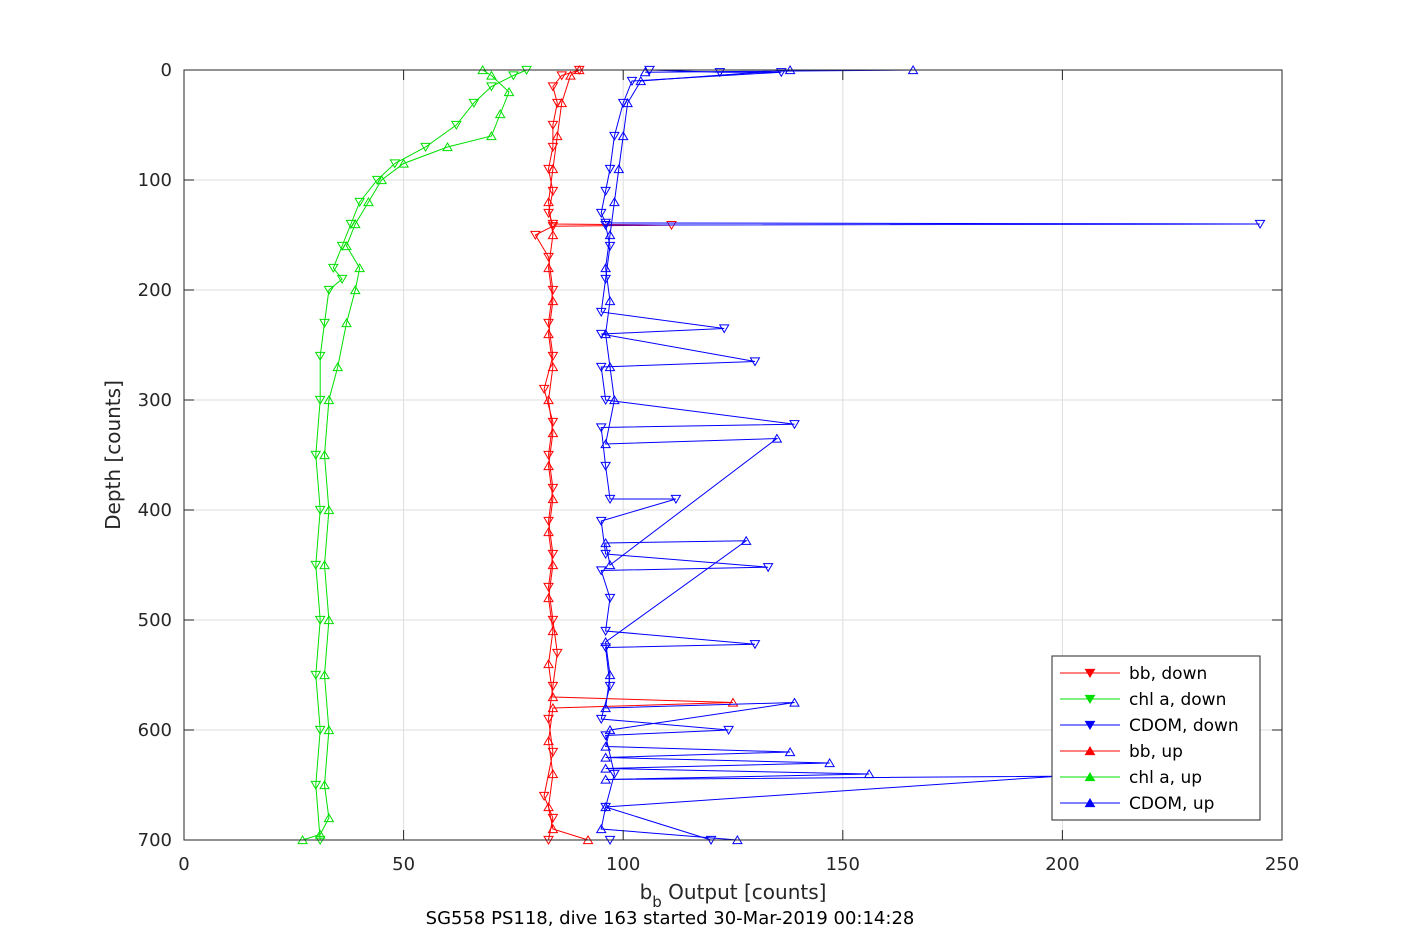  Describe the element at coordinates (1062, 864) in the screenshot. I see `x-tick-label: 200` at that location.